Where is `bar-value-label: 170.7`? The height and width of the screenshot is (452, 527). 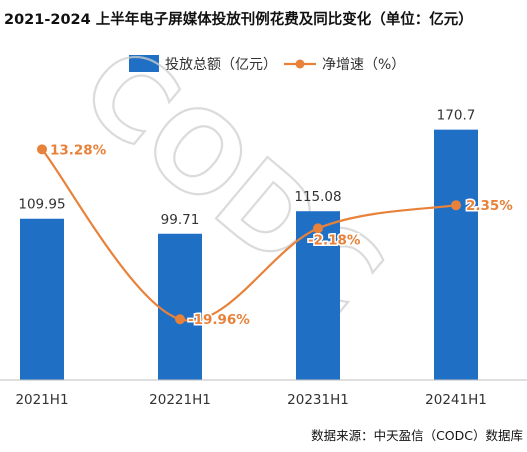
bar-value-label: 170.7 is located at coordinates (456, 116).